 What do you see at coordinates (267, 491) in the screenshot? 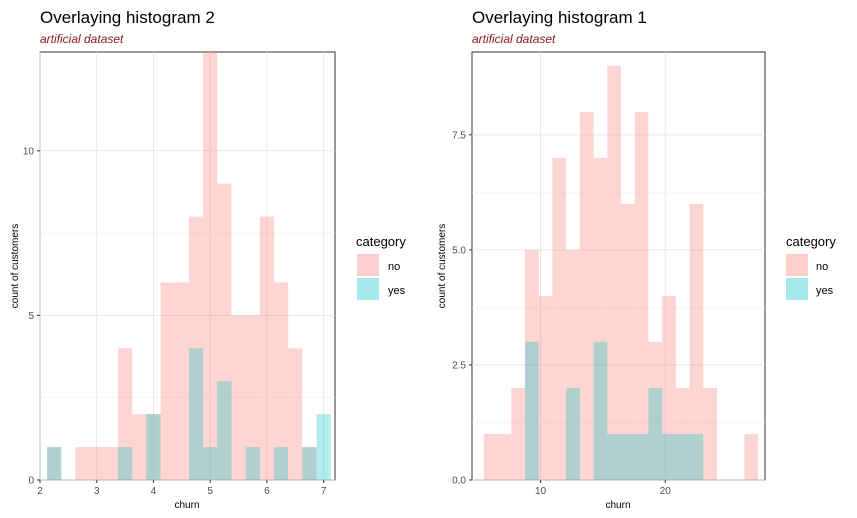
I see `x-tick-label: 6` at bounding box center [267, 491].